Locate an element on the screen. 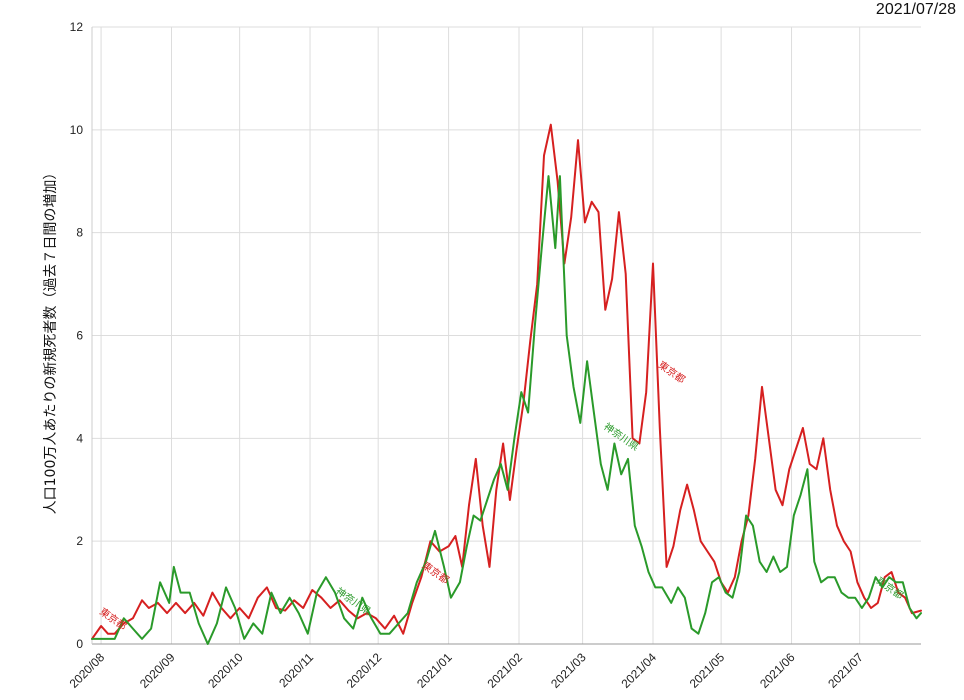 The width and height of the screenshot is (964, 700). x-tick-label: 2021/06 is located at coordinates (777, 670).